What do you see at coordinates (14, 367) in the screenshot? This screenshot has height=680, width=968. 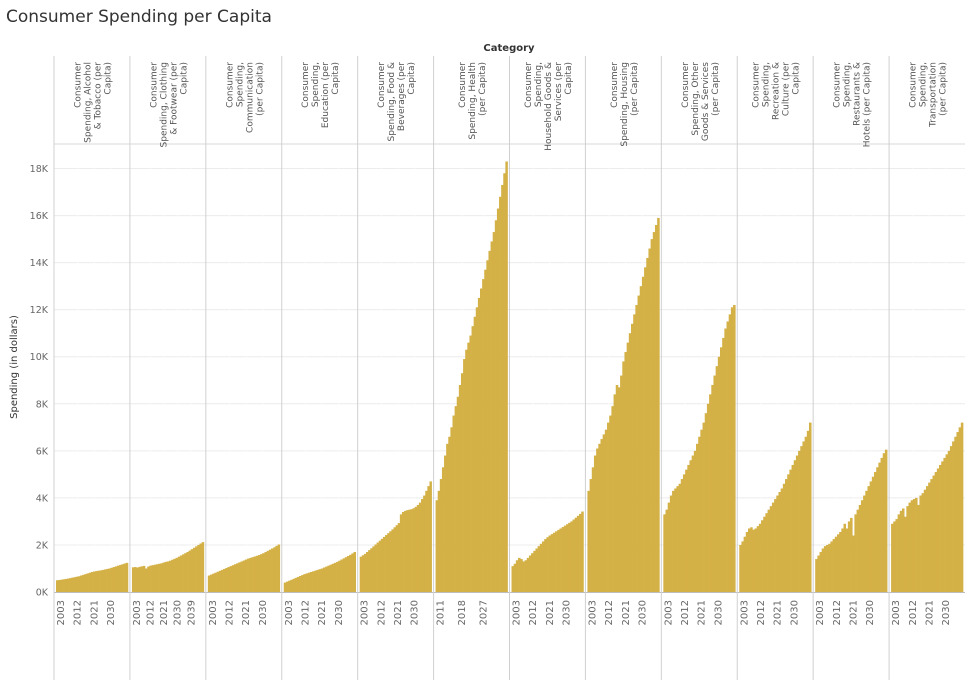 I see `y-axis-title: Spending (in dollars)` at bounding box center [14, 367].